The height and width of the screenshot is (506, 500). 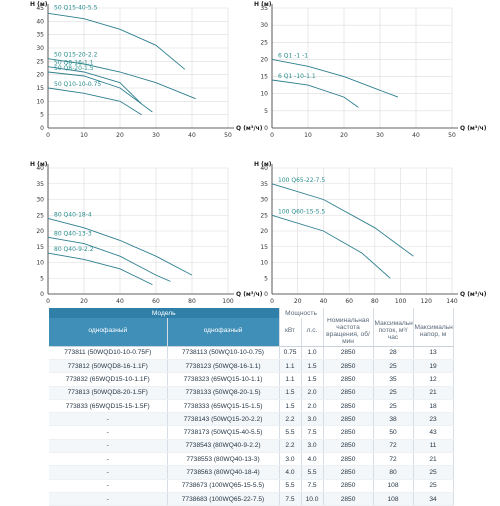 What do you see at coordinates (74, 68) in the screenshot?
I see `series-label: 50 Q8-20-1.5` at bounding box center [74, 68].